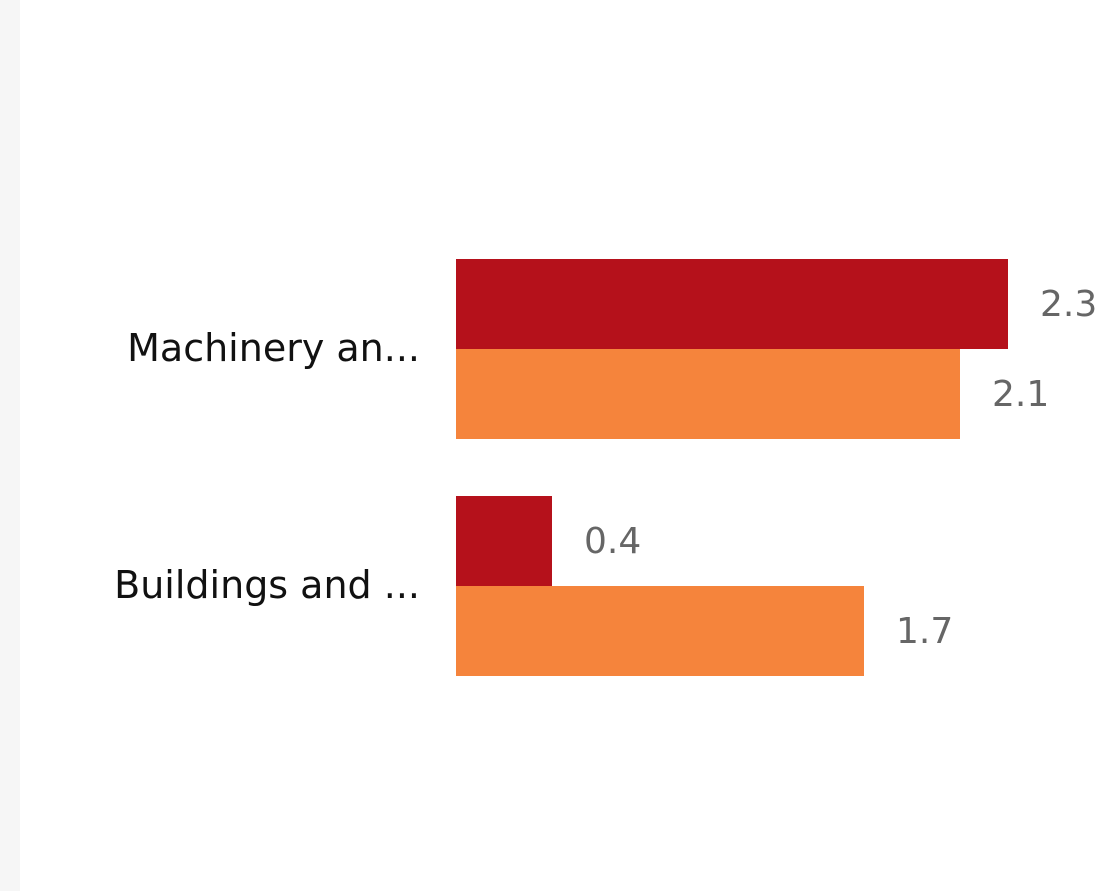 The image size is (1108, 896). I want to click on side-panel-strip, so click(10, 445).